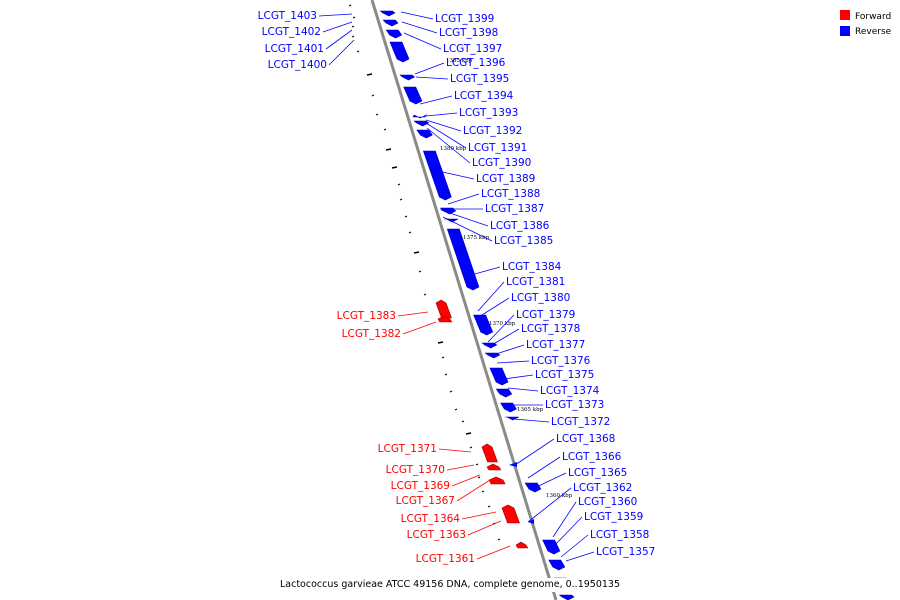 The height and width of the screenshot is (600, 900). I want to click on forward-gene-label: LCGT_1363, so click(436, 535).